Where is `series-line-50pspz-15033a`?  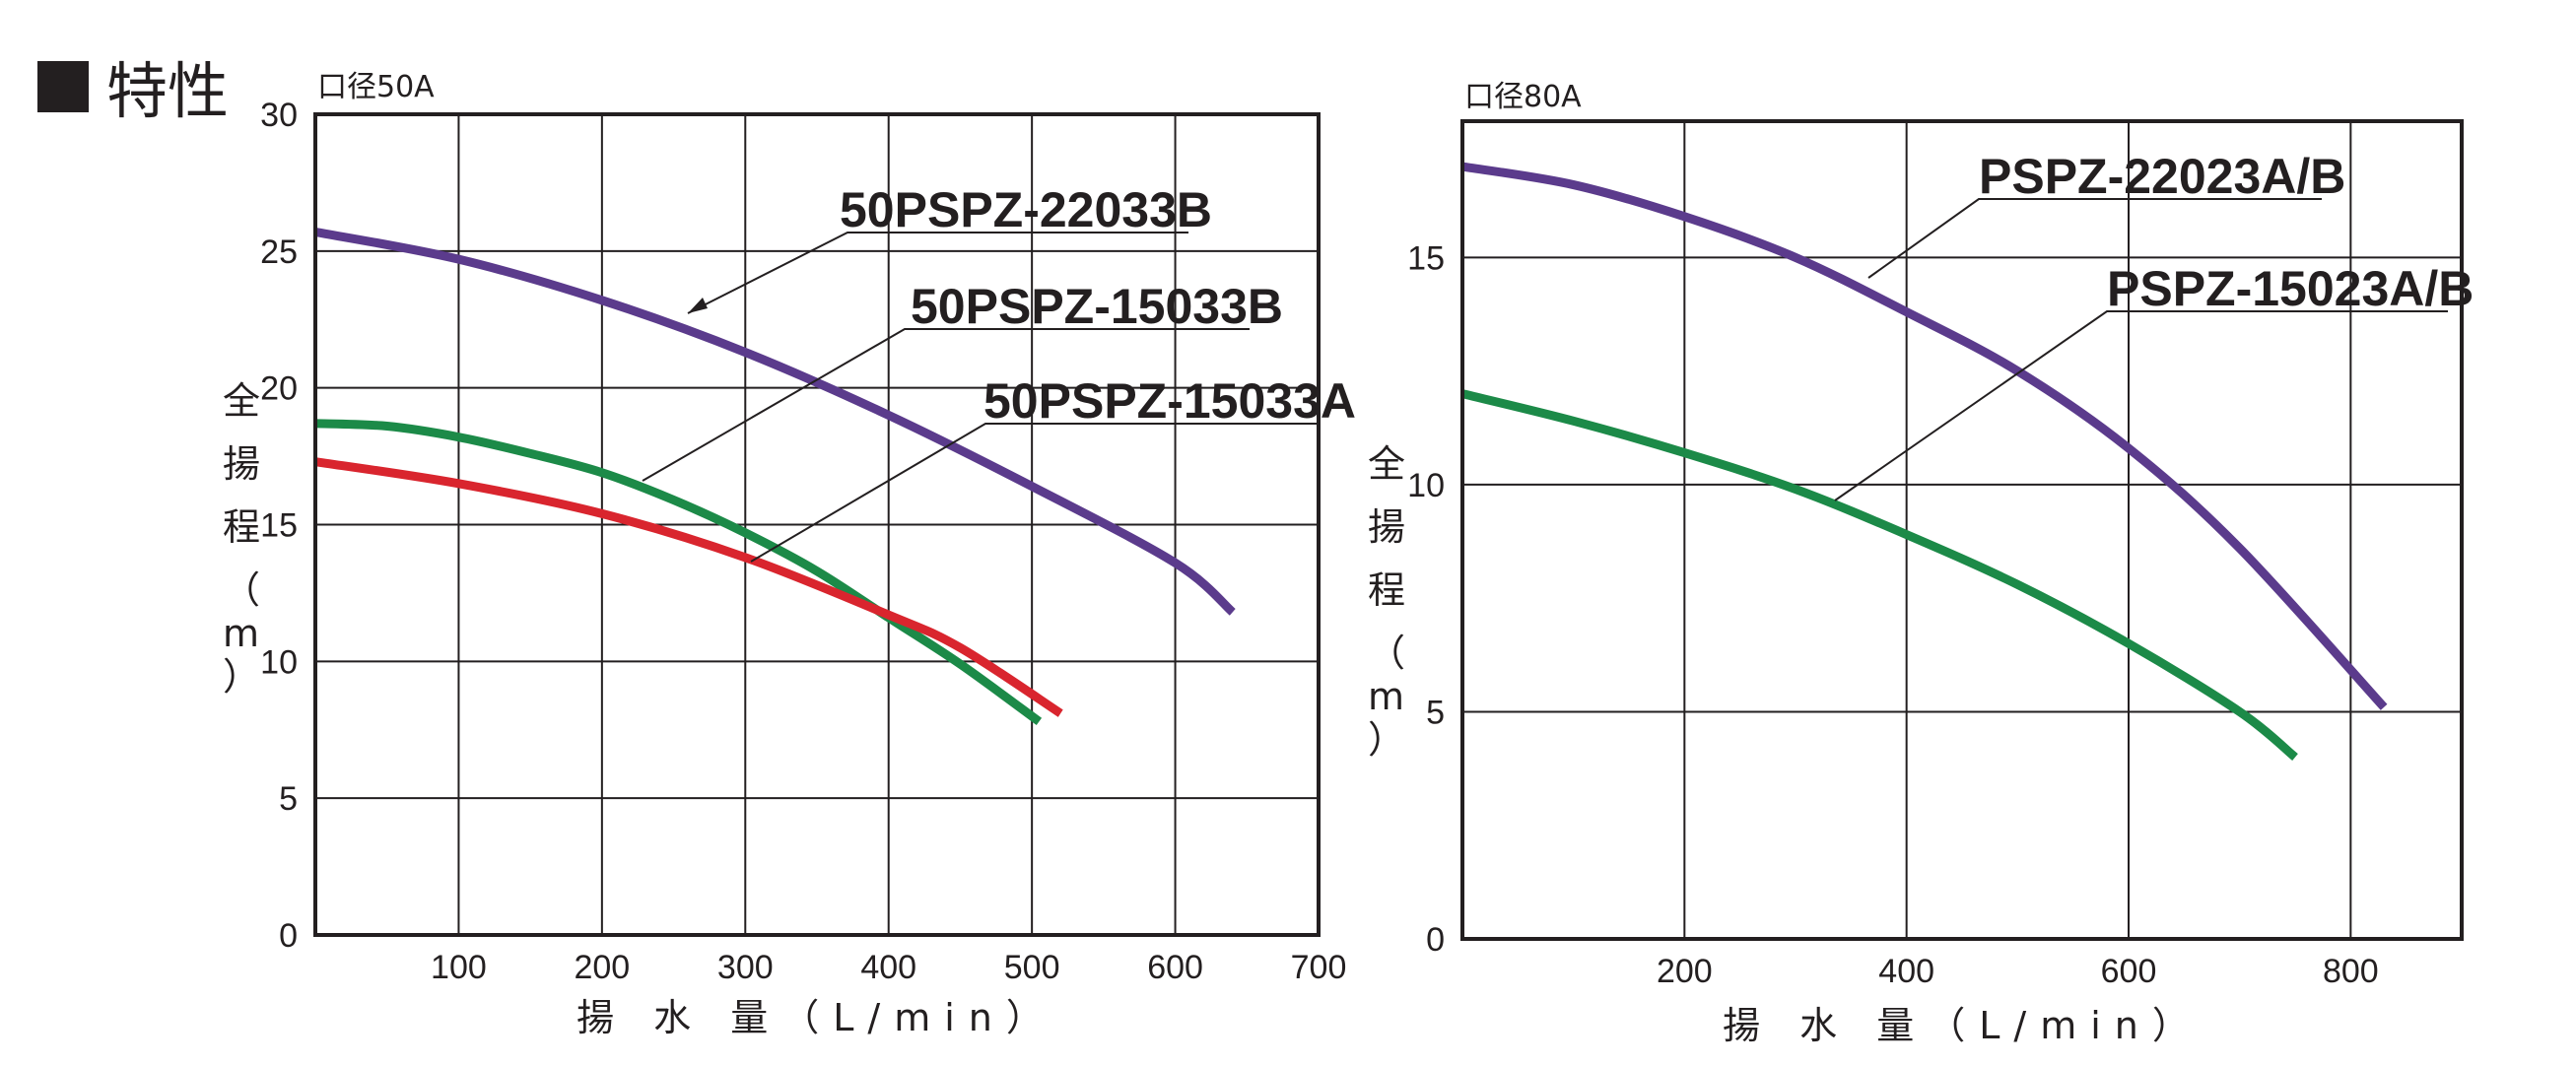
series-line-50pspz-15033a is located at coordinates (688, 587).